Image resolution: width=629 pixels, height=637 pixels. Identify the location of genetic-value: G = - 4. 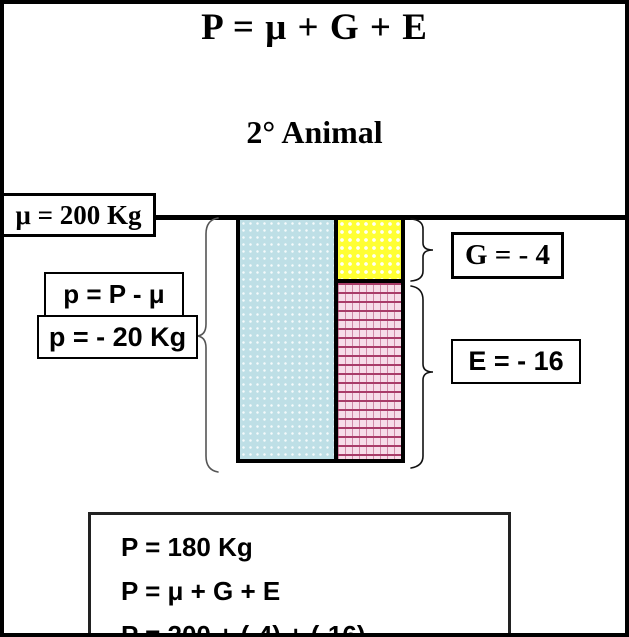
(507, 255).